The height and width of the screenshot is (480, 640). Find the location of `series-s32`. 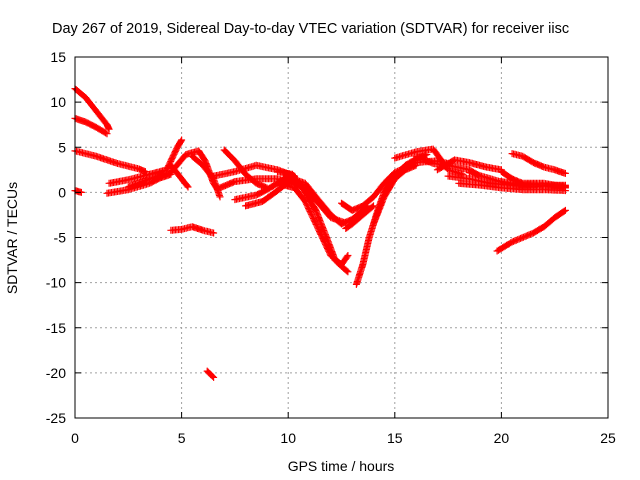

series-s32 is located at coordinates (533, 184).